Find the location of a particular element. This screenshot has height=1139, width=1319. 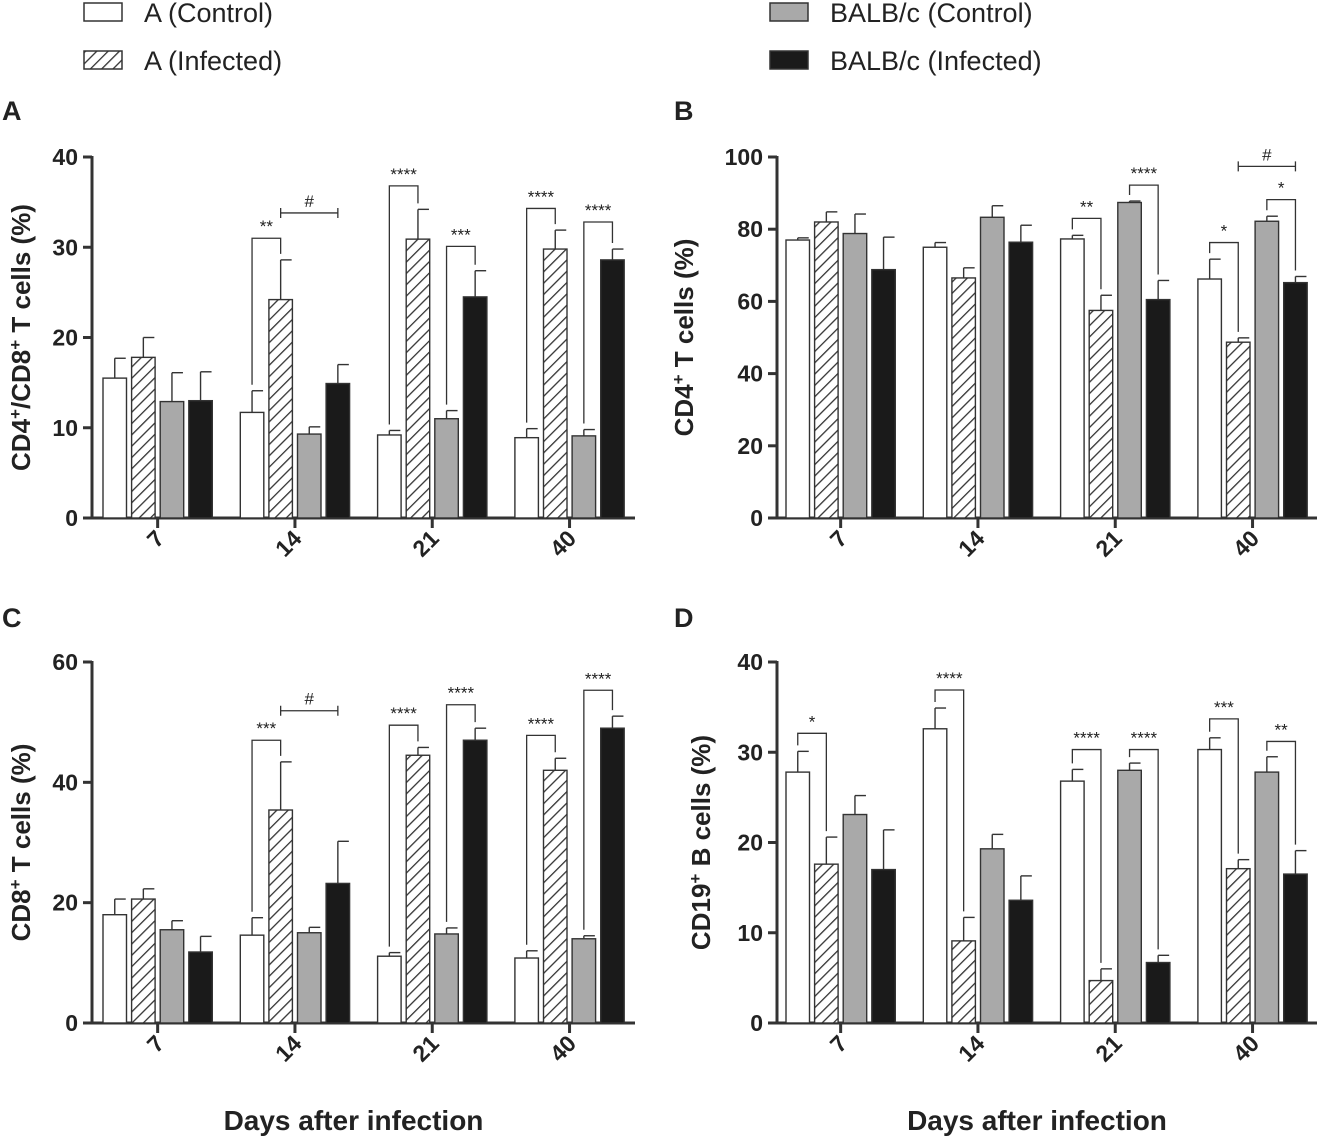

legend-swatch-a-infected is located at coordinates (103, 60).